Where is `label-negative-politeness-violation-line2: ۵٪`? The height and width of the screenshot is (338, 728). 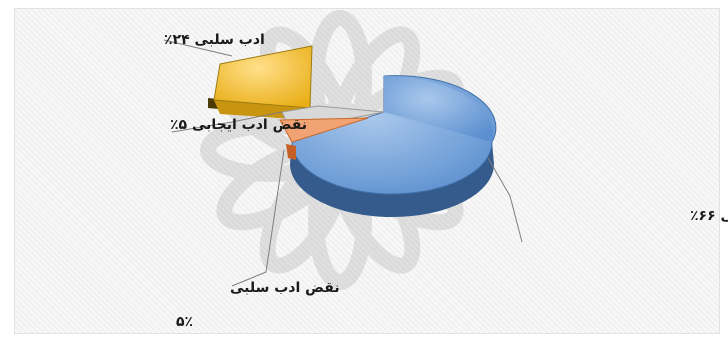 label-negative-politeness-violation-line2: ۵٪ is located at coordinates (184, 322).